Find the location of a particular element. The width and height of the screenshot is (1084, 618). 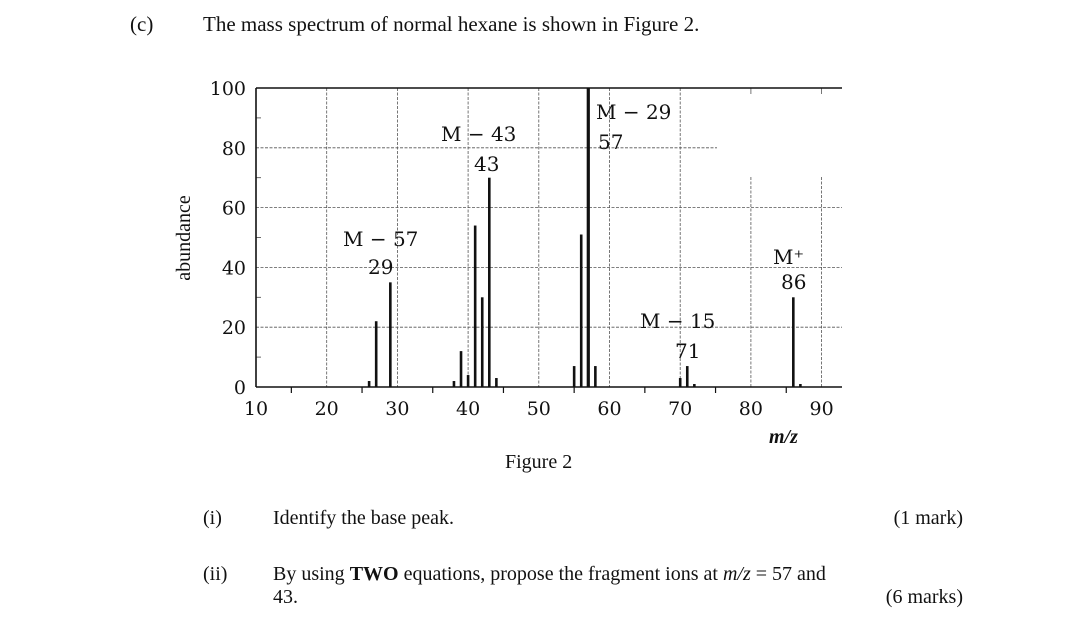

peak-annotation-value: 71 is located at coordinates (687, 351).